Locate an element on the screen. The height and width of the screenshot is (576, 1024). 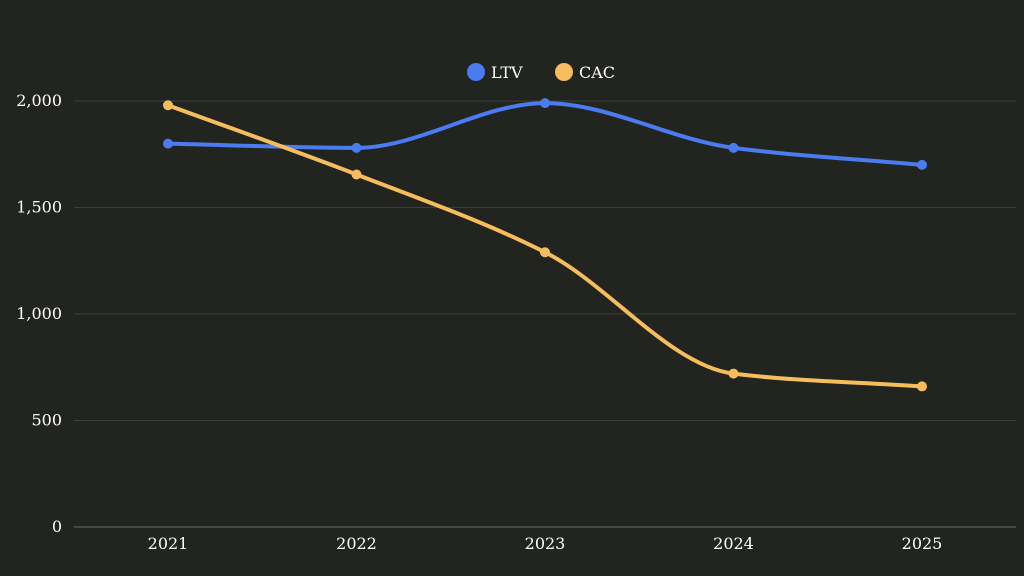
legend-item-ltv: LTV is located at coordinates (495, 72).